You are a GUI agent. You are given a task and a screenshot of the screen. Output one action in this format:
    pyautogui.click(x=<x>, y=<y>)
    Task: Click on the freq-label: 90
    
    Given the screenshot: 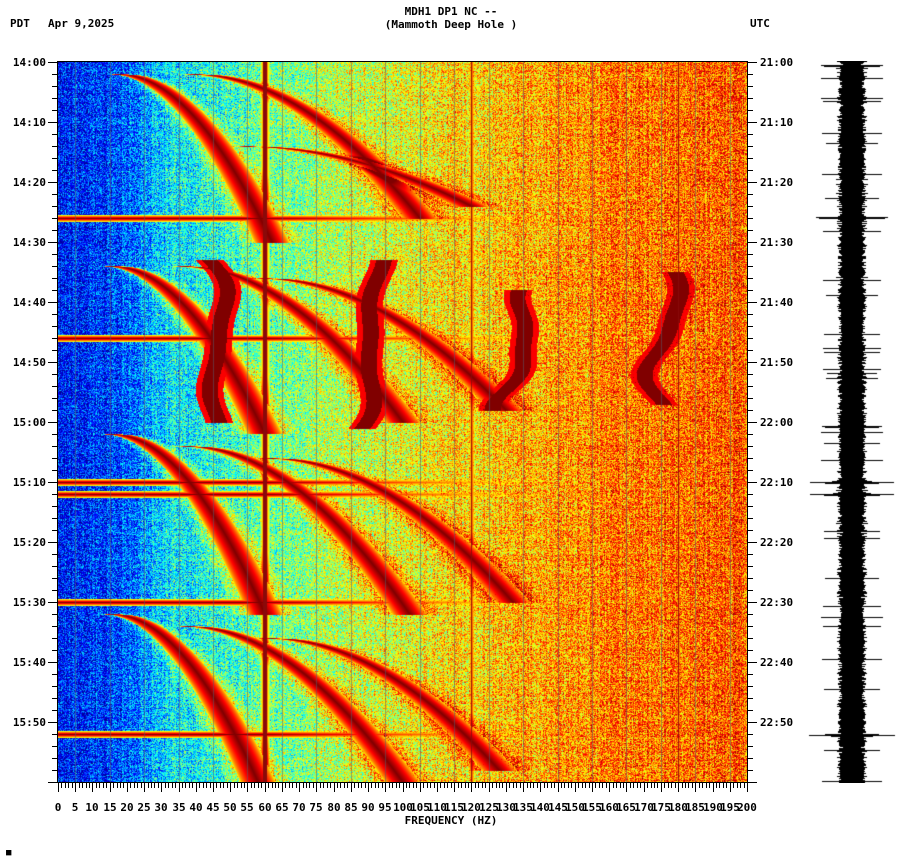 What is the action you would take?
    pyautogui.click(x=368, y=807)
    